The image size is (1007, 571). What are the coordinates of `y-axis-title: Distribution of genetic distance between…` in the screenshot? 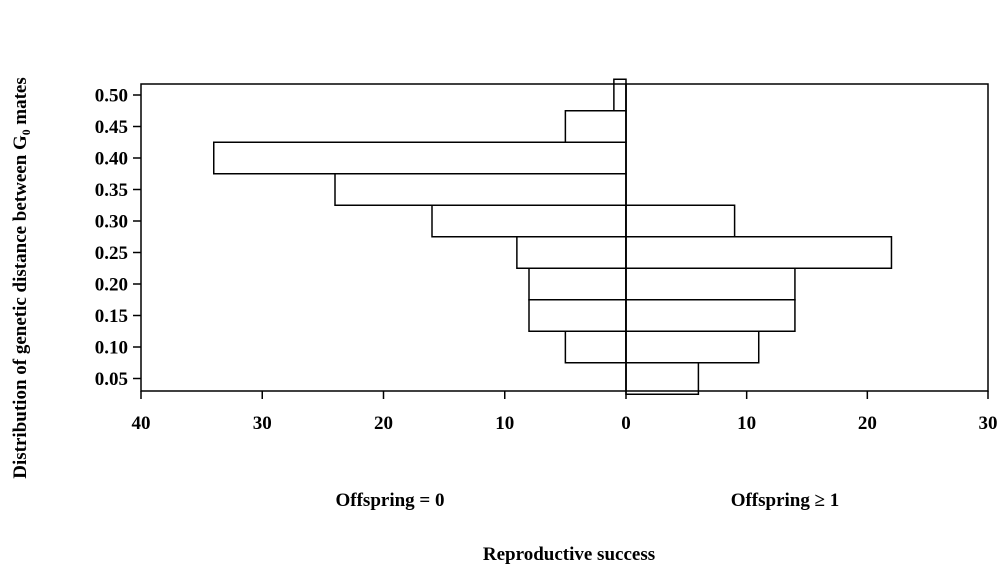 It's located at (20, 277).